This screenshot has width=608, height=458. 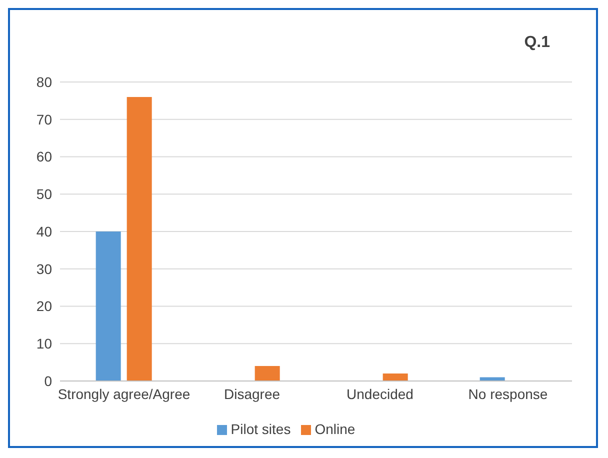 What do you see at coordinates (44, 156) in the screenshot?
I see `y-tick-label: 60` at bounding box center [44, 156].